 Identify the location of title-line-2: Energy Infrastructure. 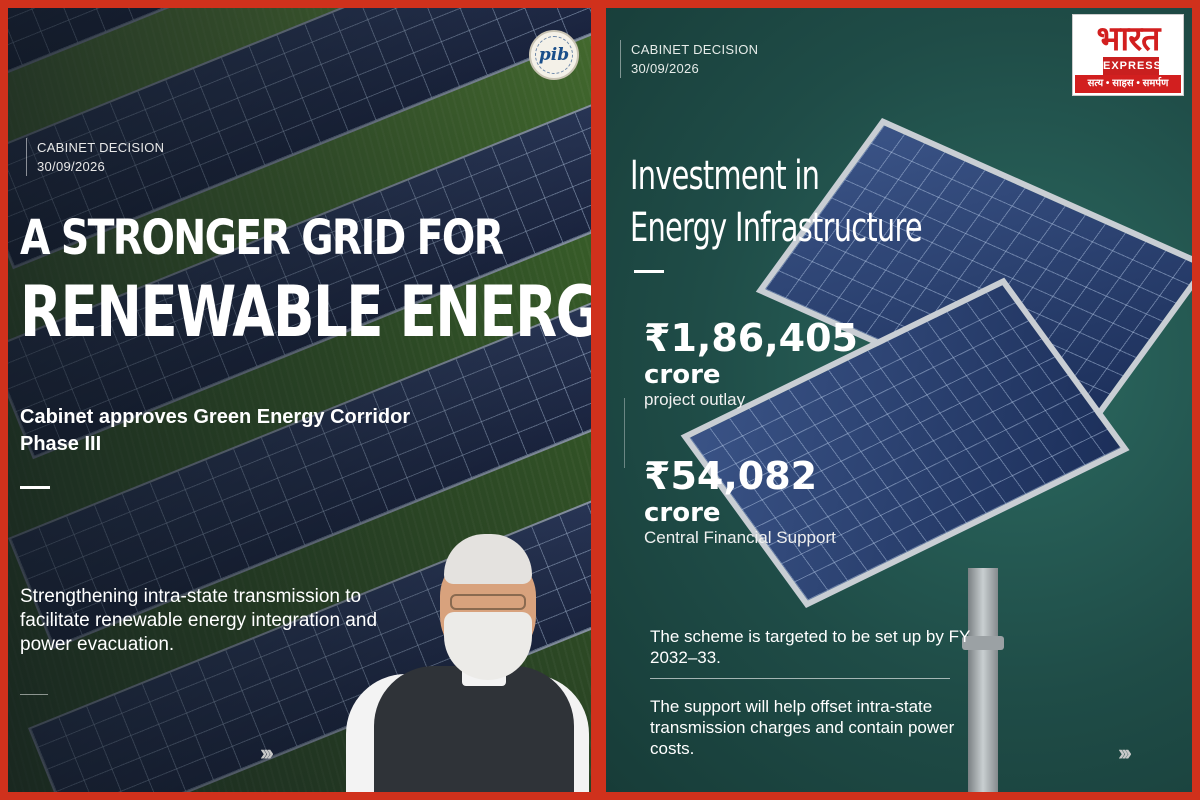
(776, 228).